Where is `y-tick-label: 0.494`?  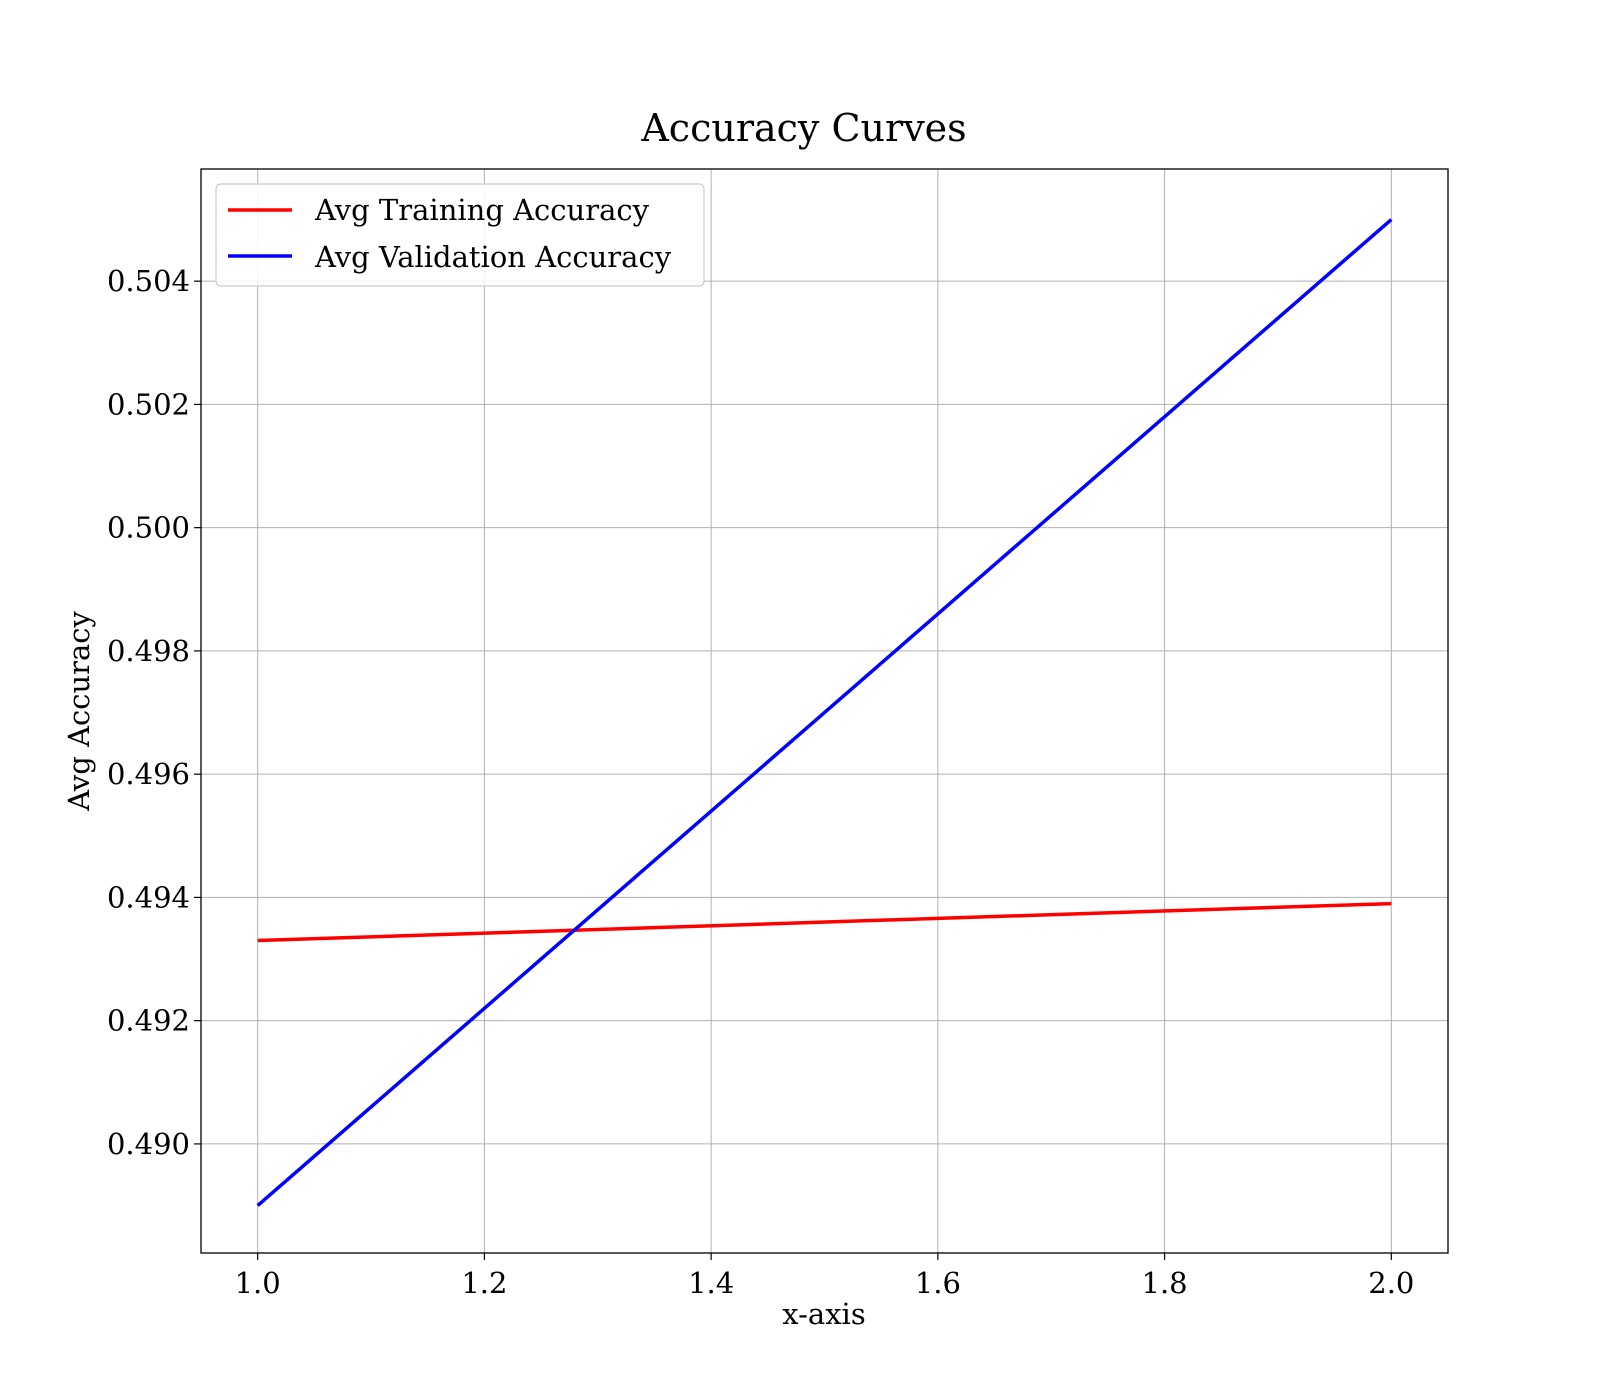
y-tick-label: 0.494 is located at coordinates (148, 897).